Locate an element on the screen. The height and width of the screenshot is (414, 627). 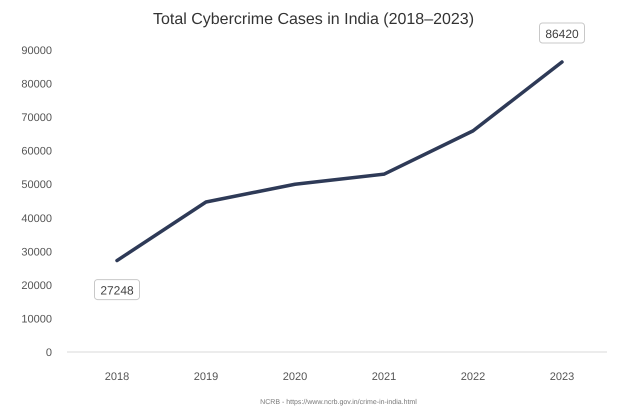
y-tick-label: 20000 is located at coordinates (36, 286).